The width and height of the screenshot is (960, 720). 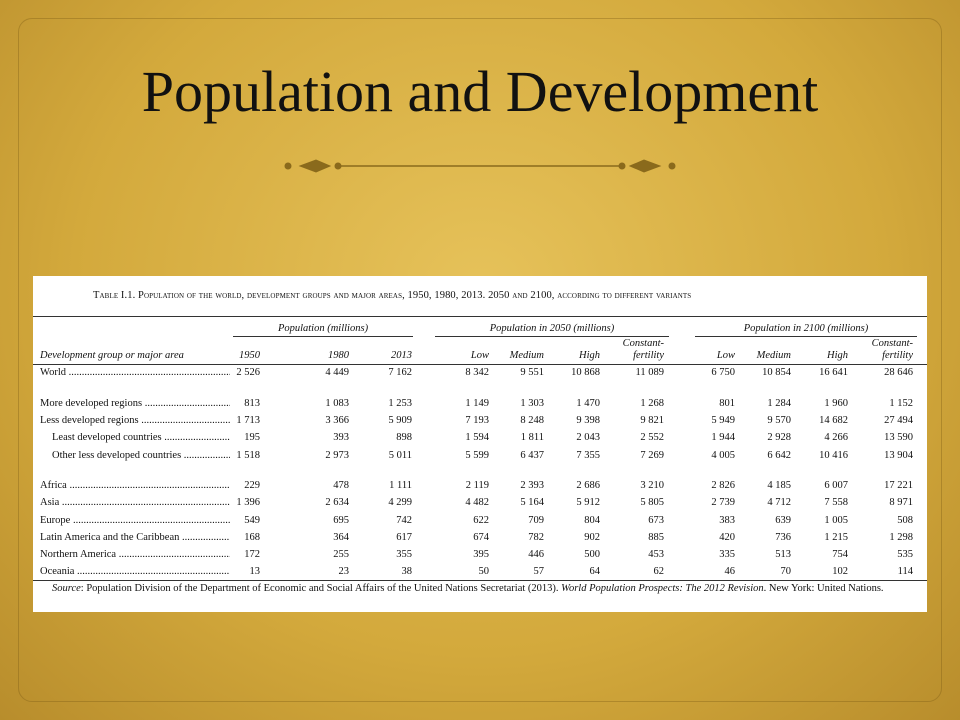 I want to click on column-header: 1980, so click(x=338, y=355).